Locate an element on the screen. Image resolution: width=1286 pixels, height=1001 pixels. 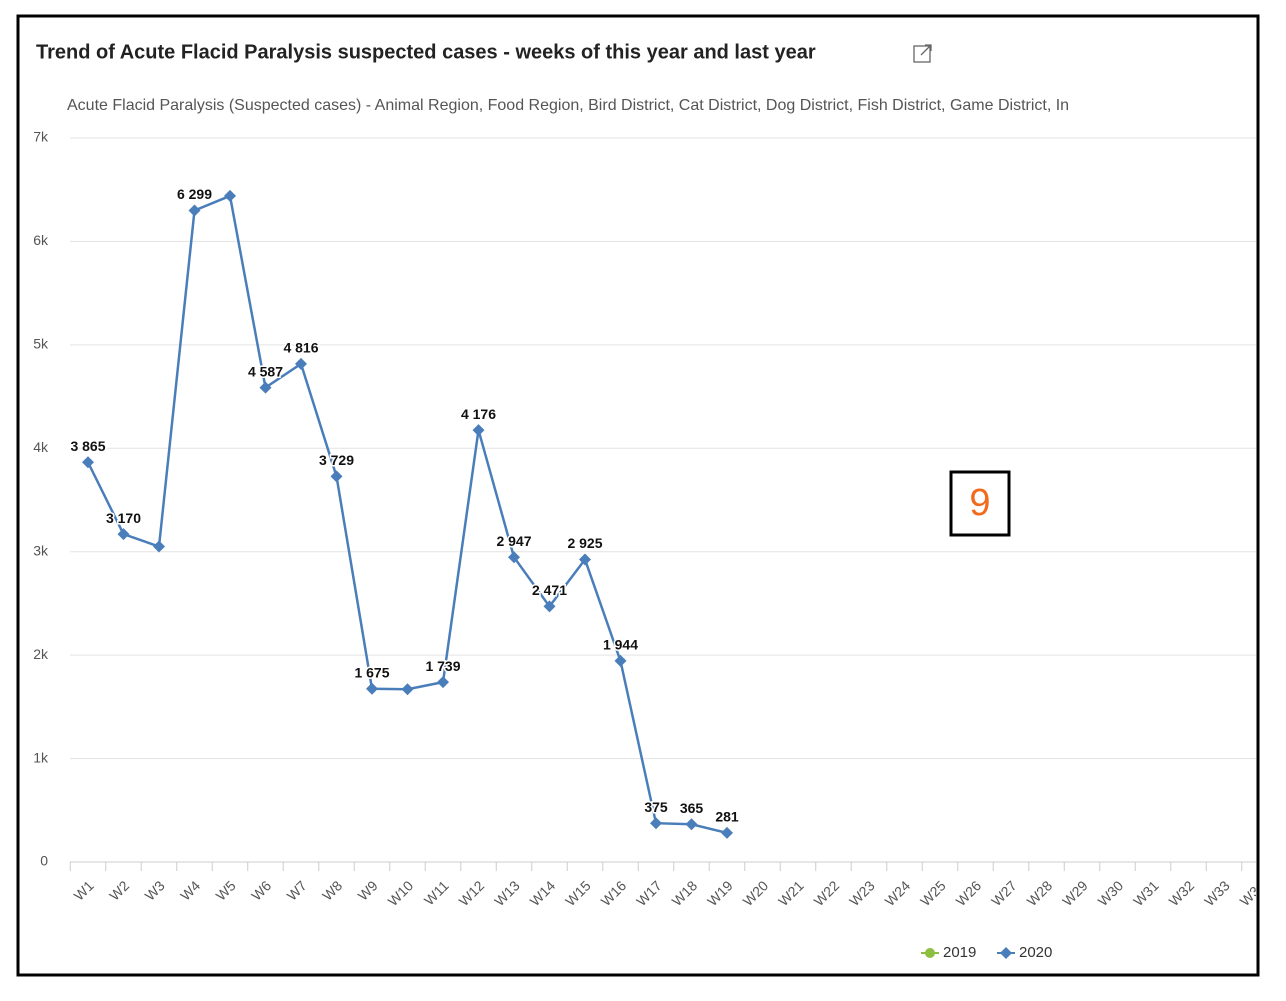
y-tick-label: 4k is located at coordinates (41, 447).